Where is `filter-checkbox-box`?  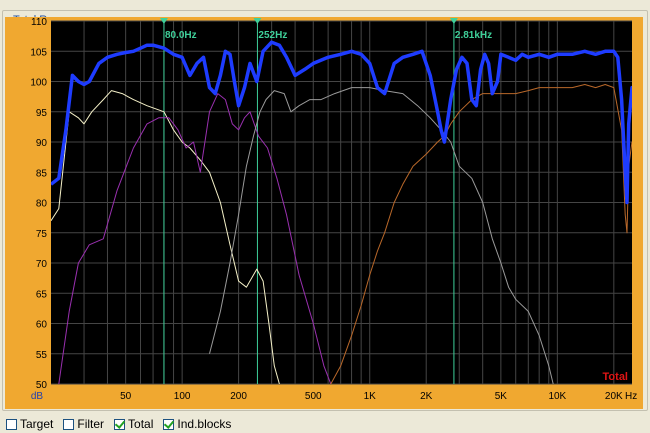
filter-checkbox-box is located at coordinates (69, 424).